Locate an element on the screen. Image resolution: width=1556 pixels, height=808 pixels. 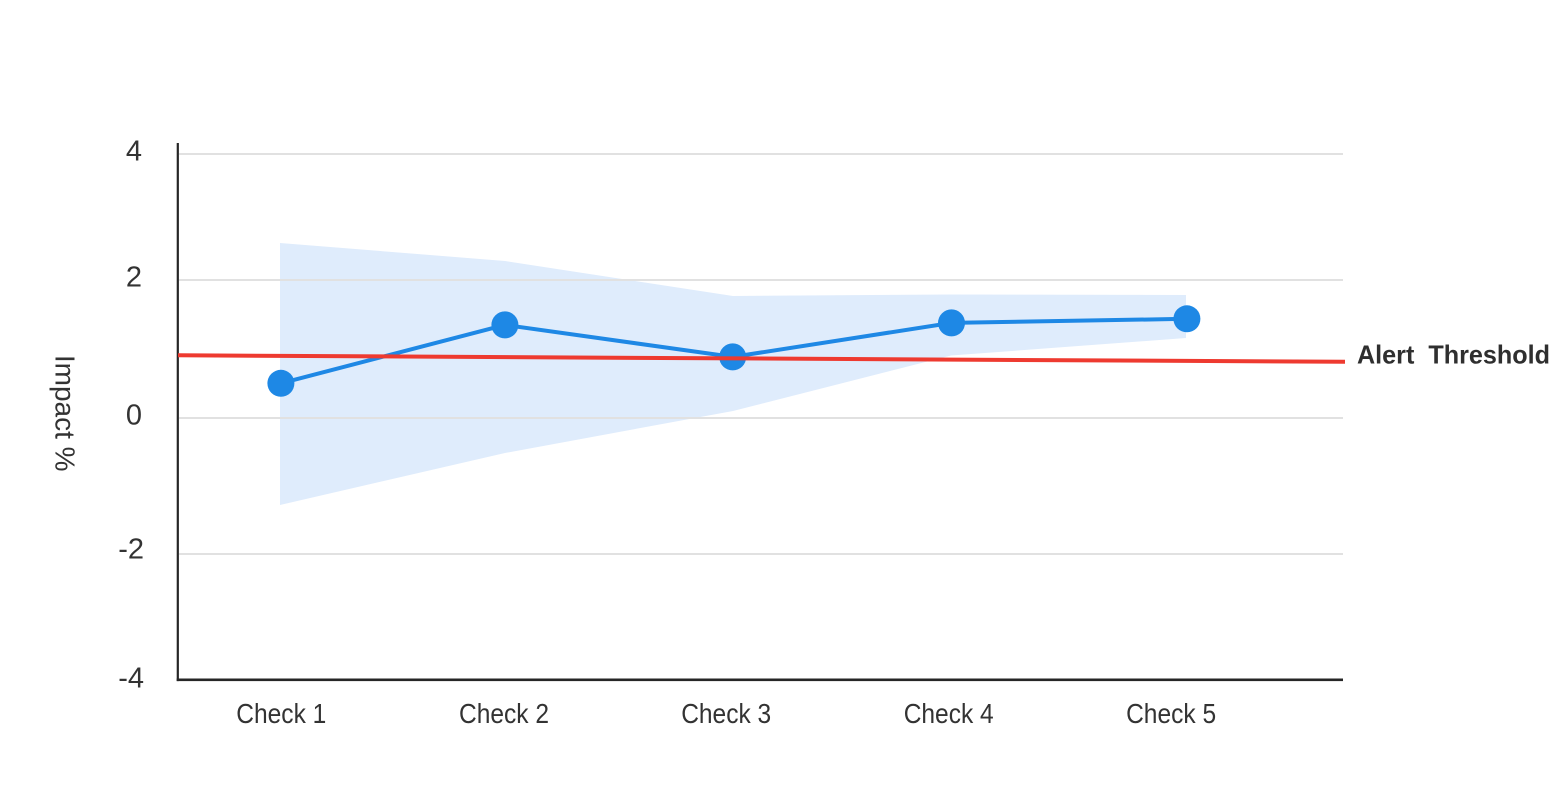
svg-text: Check 2 is located at coordinates (504, 713).